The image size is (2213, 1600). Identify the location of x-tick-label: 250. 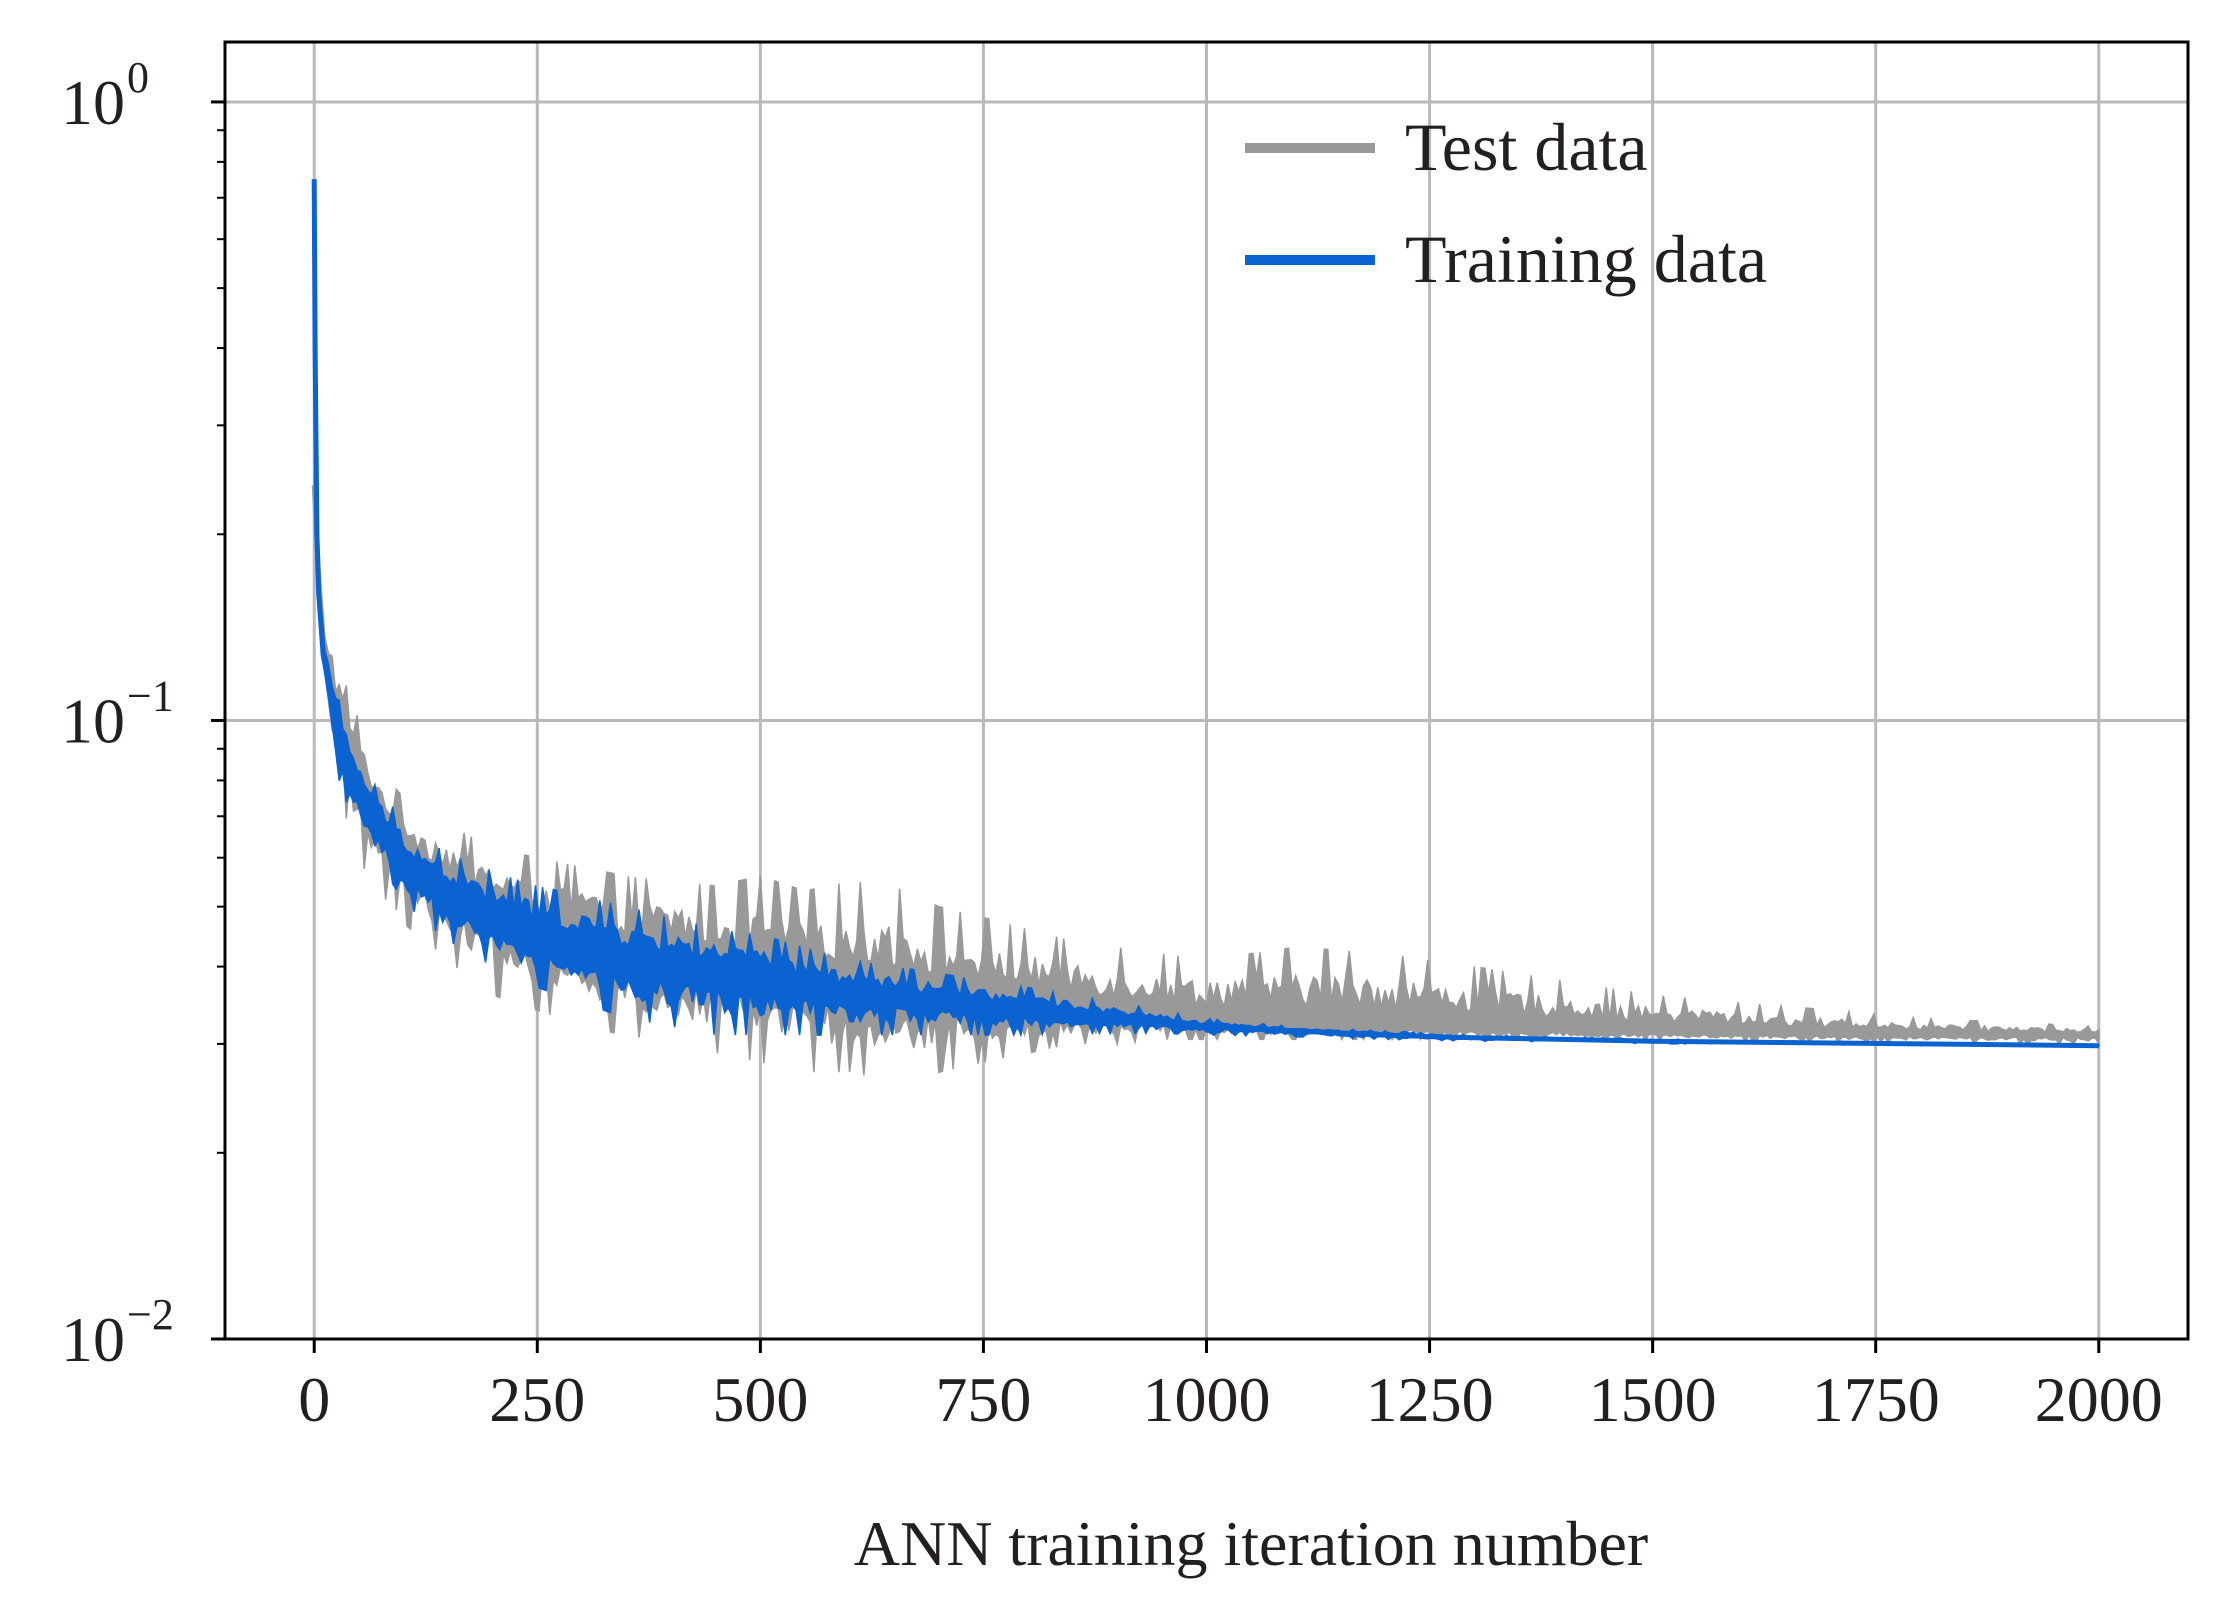
(537, 1399).